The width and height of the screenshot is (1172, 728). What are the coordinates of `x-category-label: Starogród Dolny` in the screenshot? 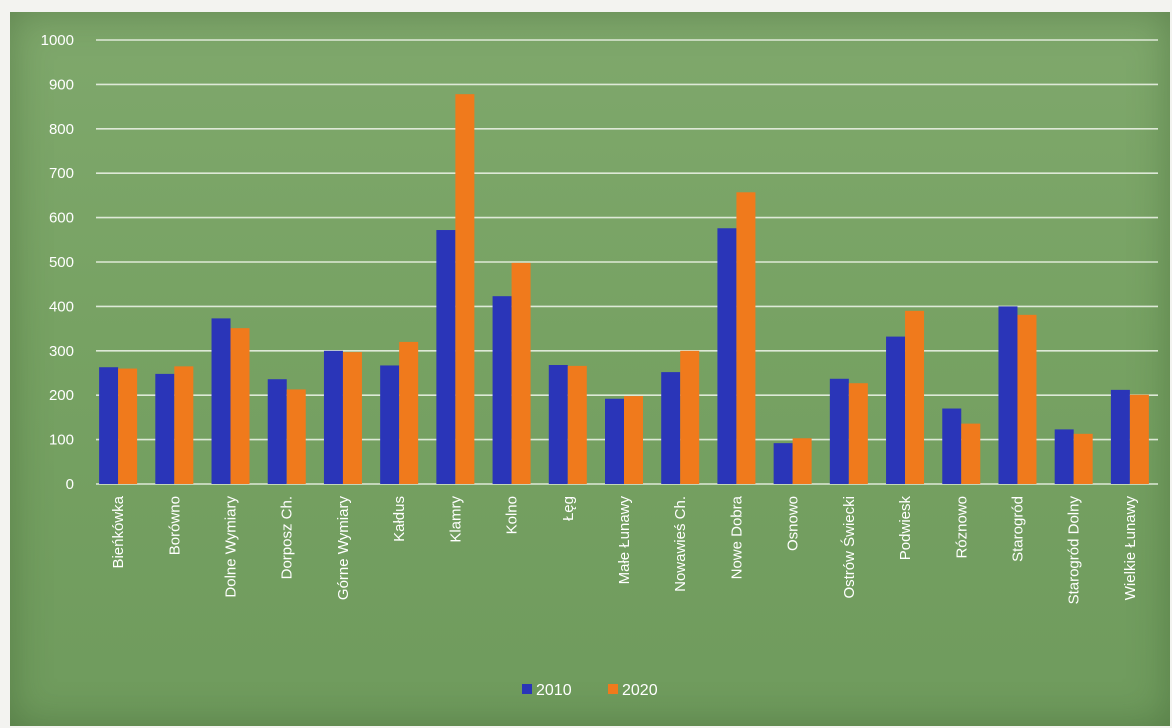 It's located at (1074, 550).